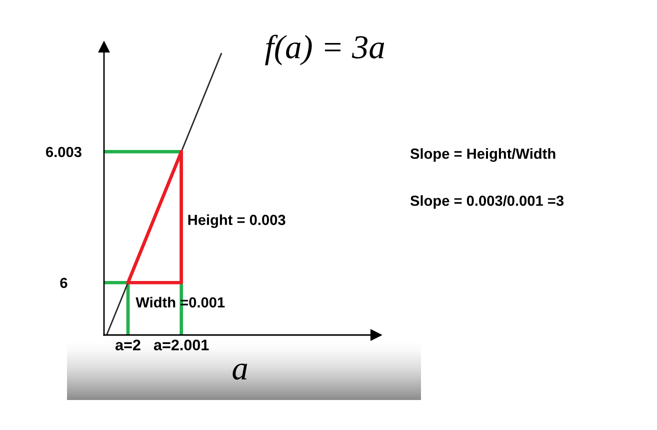 Image resolution: width=657 pixels, height=430 pixels. Describe the element at coordinates (127, 345) in the screenshot. I see `x-tick-label: a=2` at that location.